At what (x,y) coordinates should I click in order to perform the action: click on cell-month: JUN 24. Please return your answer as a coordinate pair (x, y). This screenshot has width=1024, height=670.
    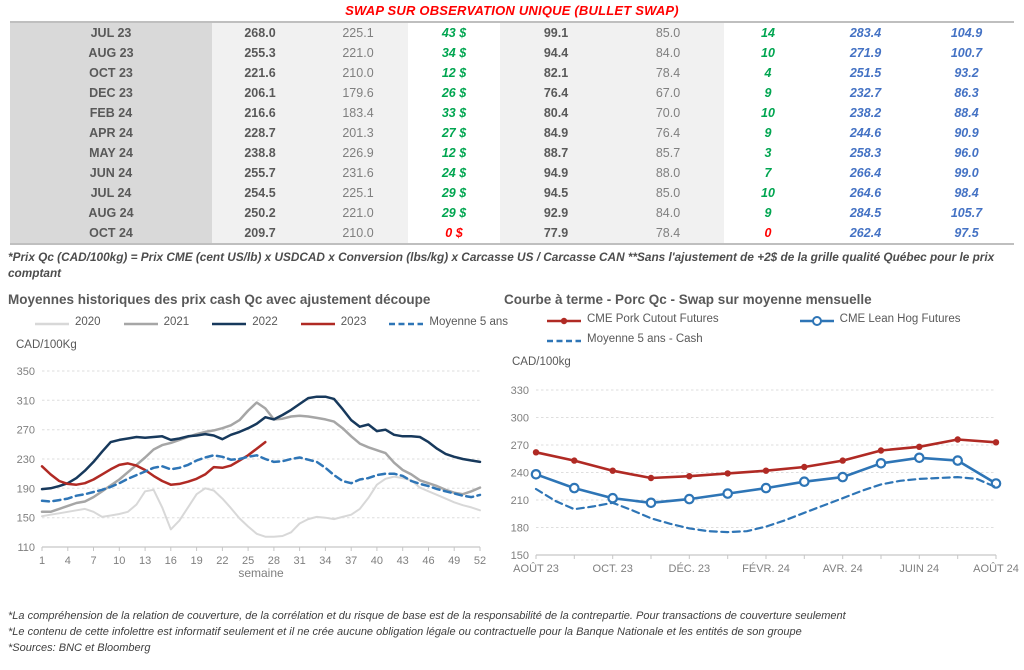
    Looking at the image, I should click on (111, 173).